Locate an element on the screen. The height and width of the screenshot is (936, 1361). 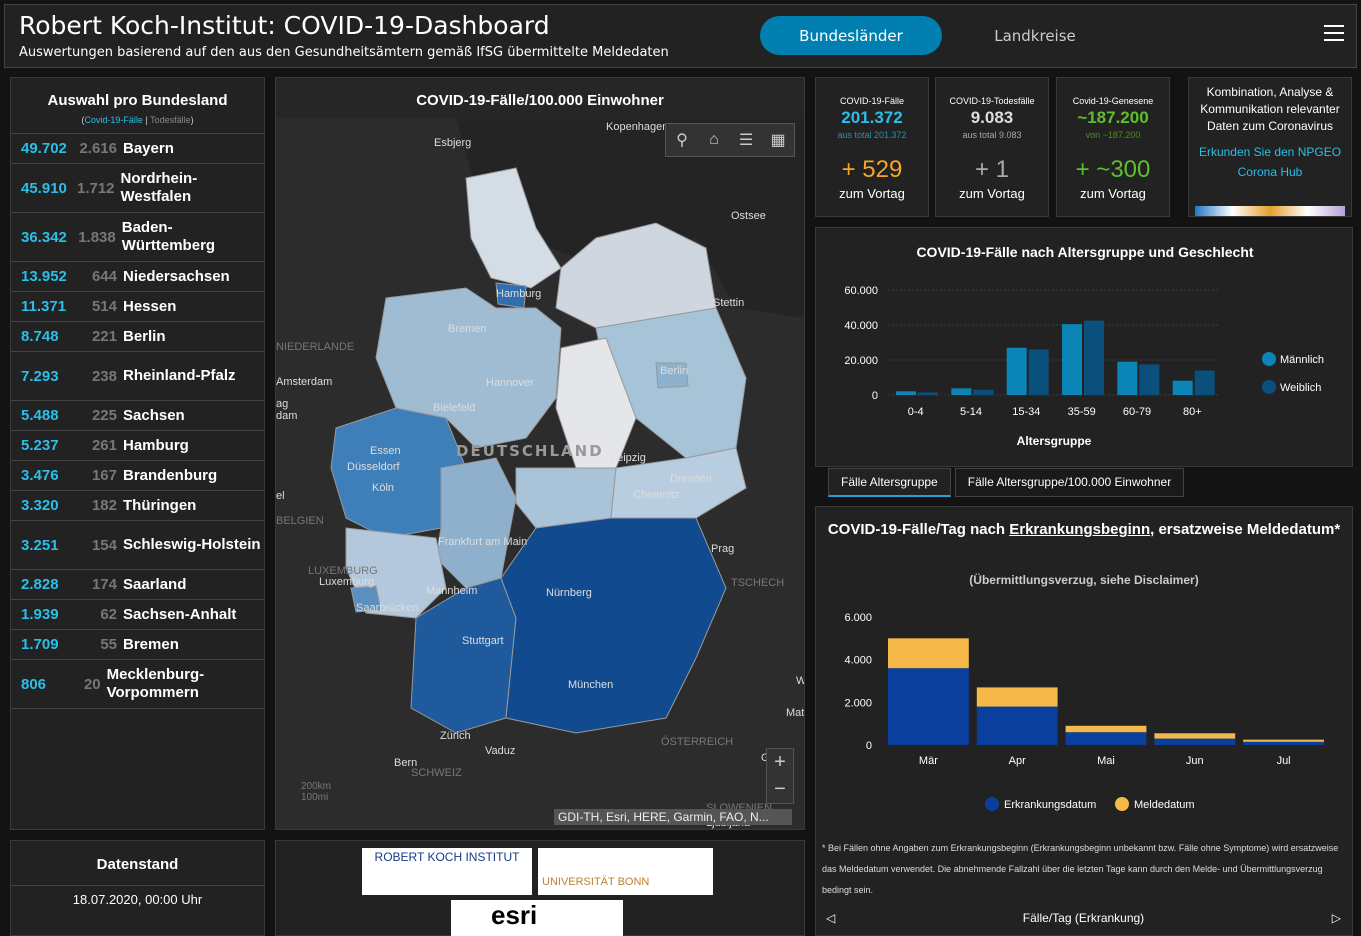
day-title-link: Erkrankungsbeginn is located at coordinates (1080, 529).